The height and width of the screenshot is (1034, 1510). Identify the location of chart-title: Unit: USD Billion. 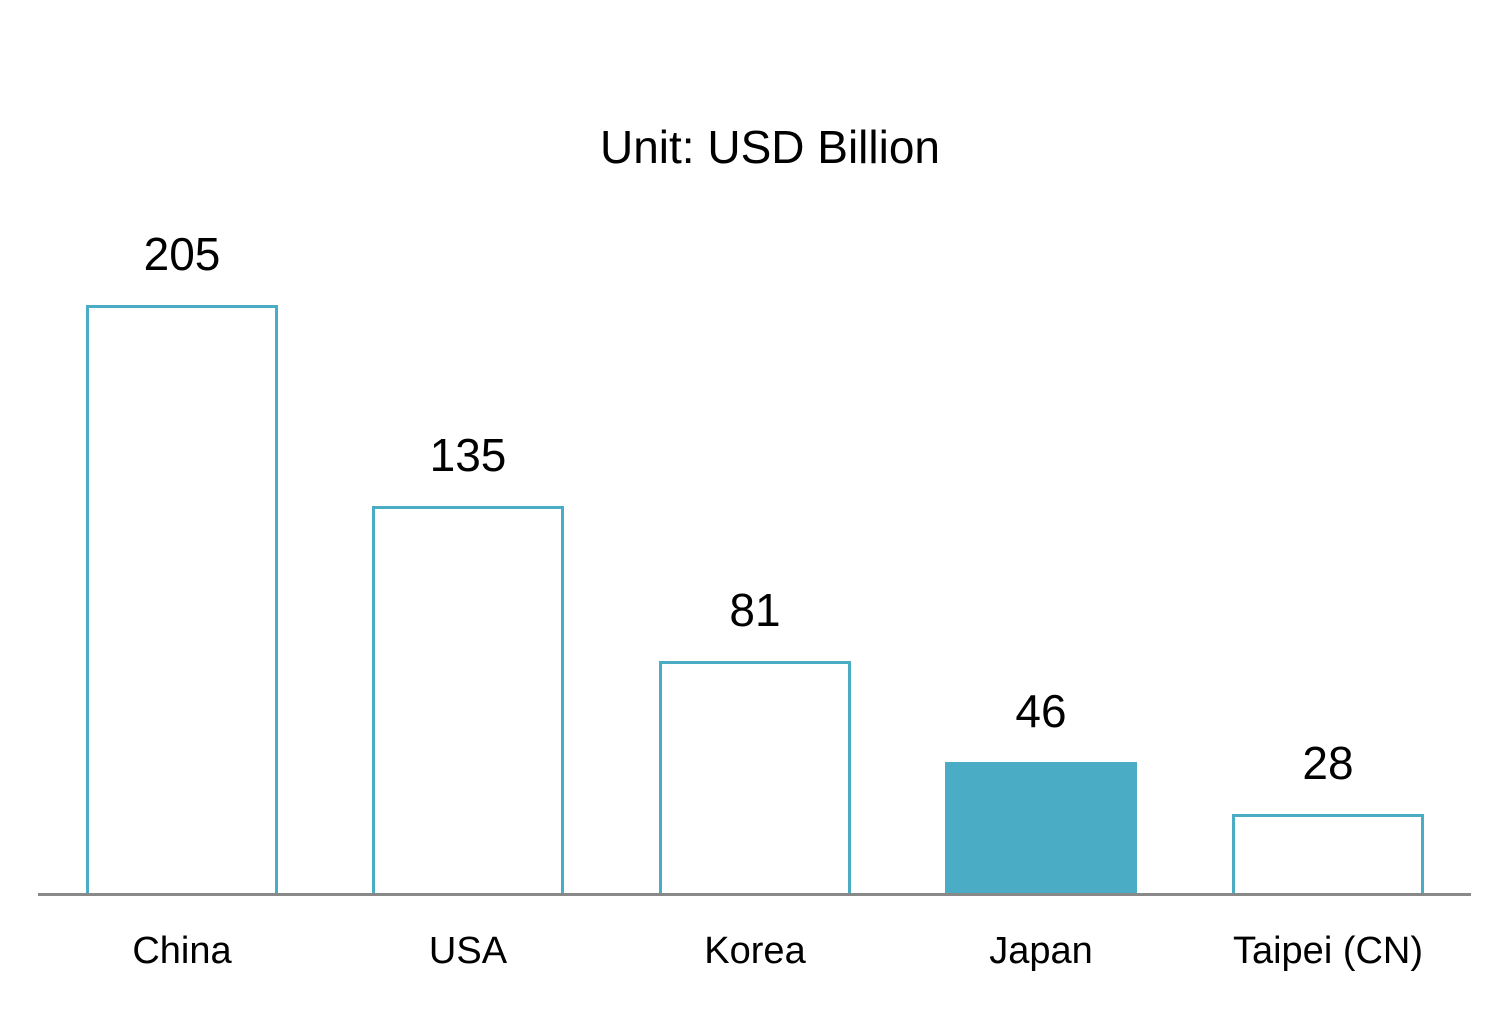
(770, 147).